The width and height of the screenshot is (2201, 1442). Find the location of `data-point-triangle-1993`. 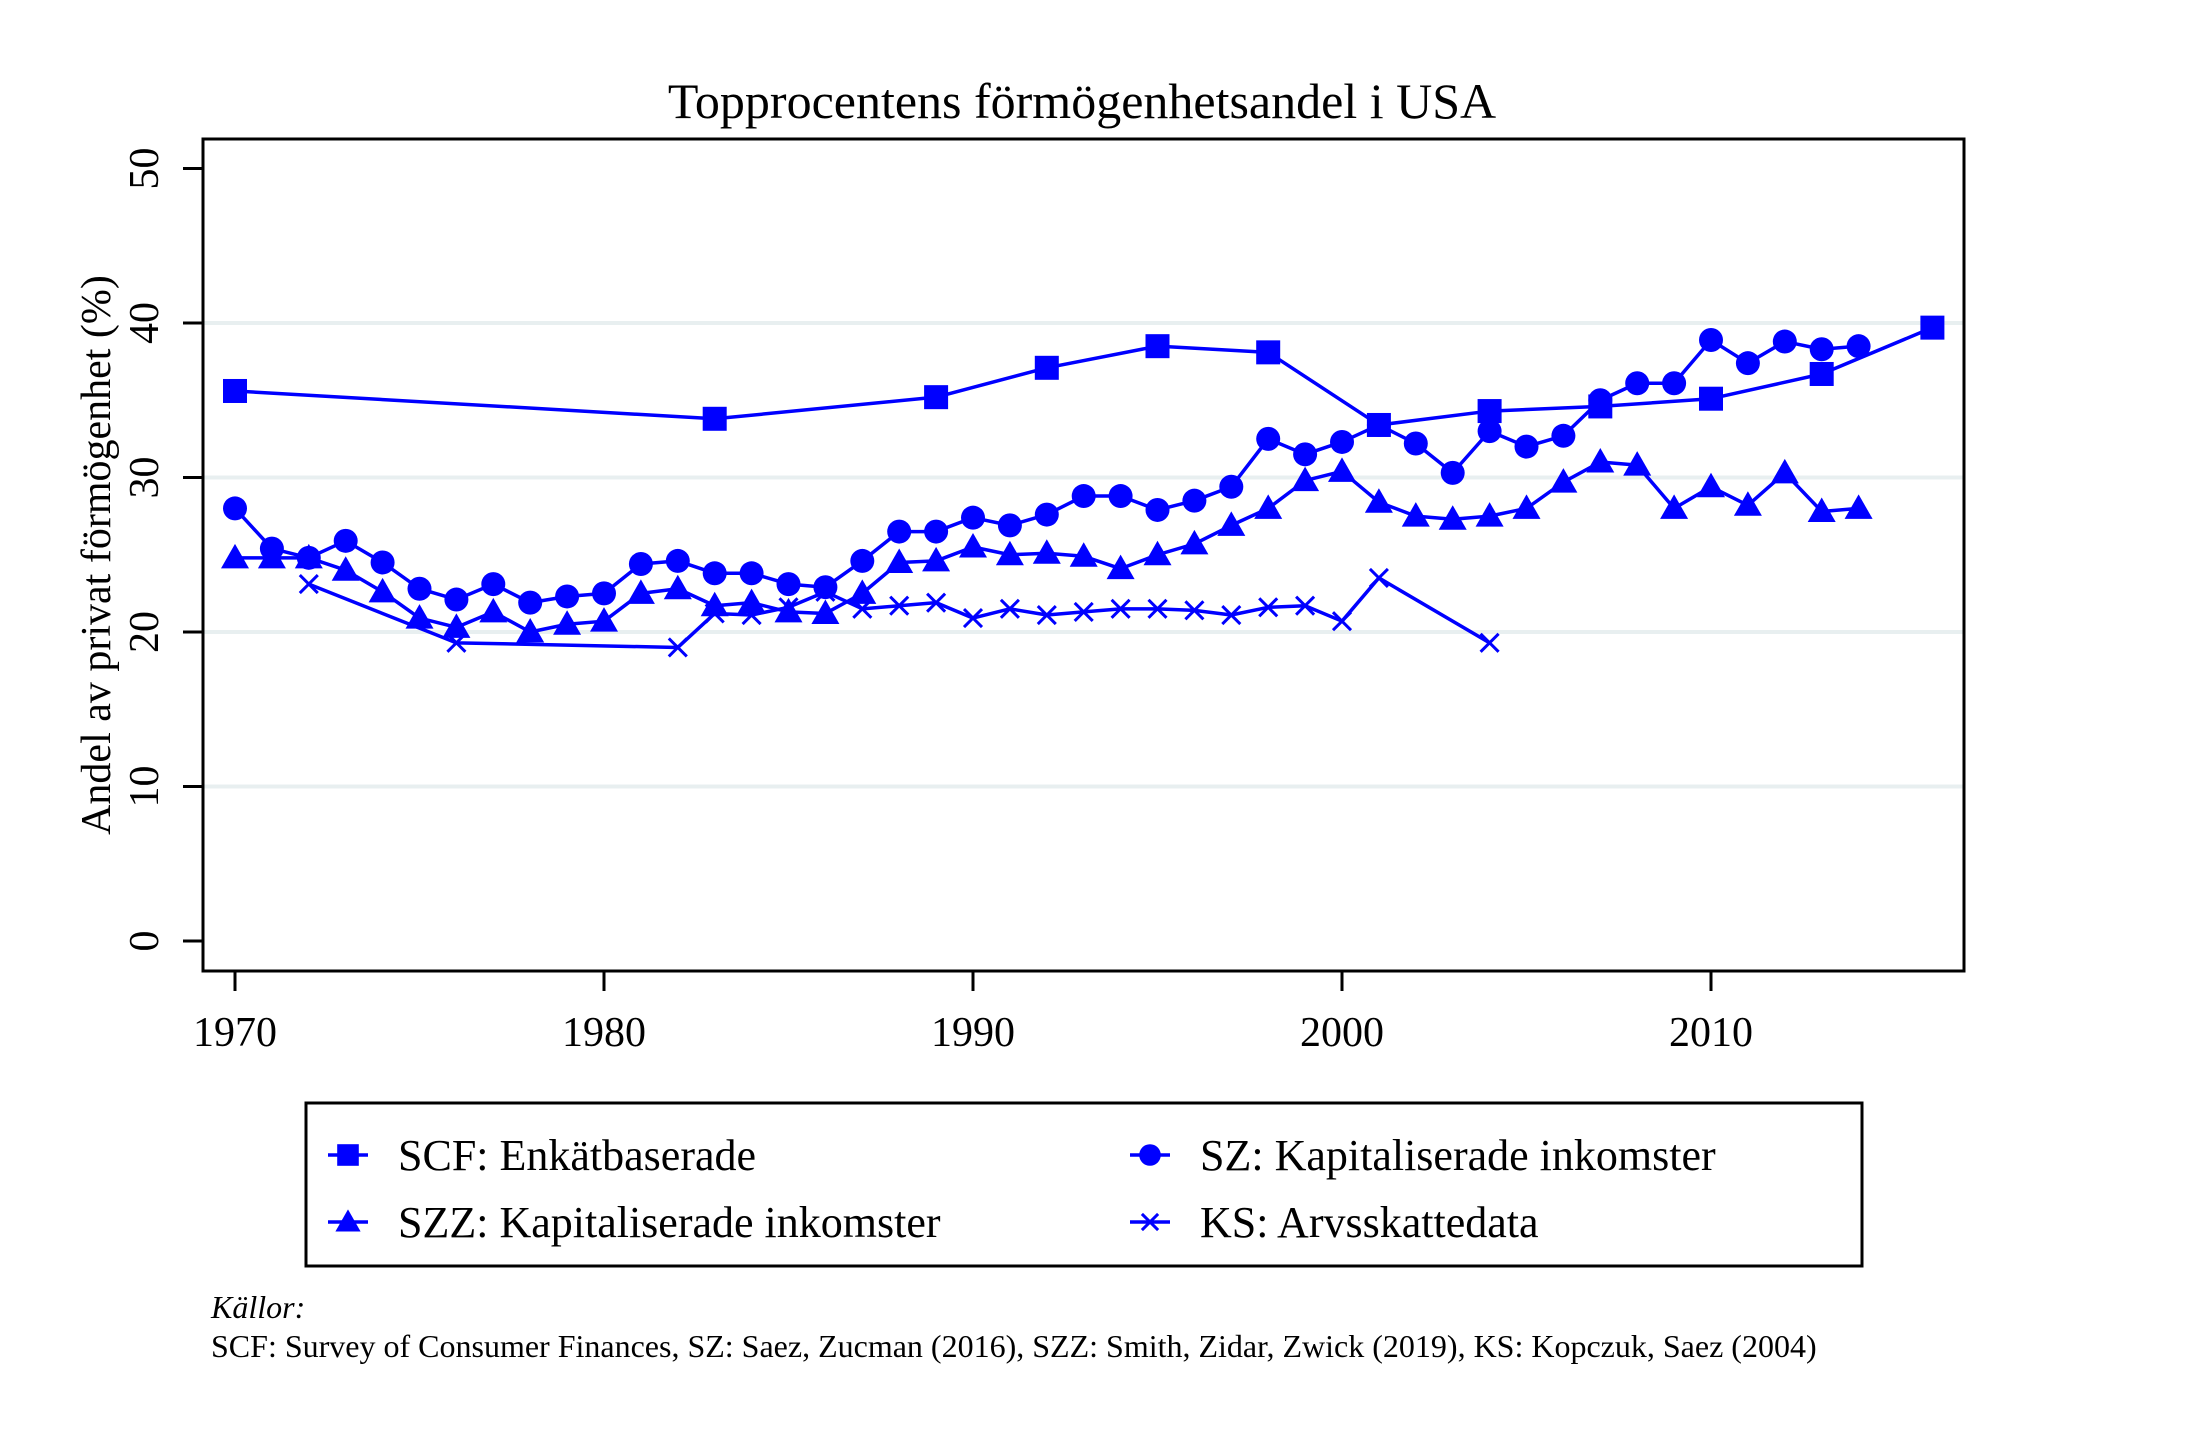

data-point-triangle-1993 is located at coordinates (1083, 554).